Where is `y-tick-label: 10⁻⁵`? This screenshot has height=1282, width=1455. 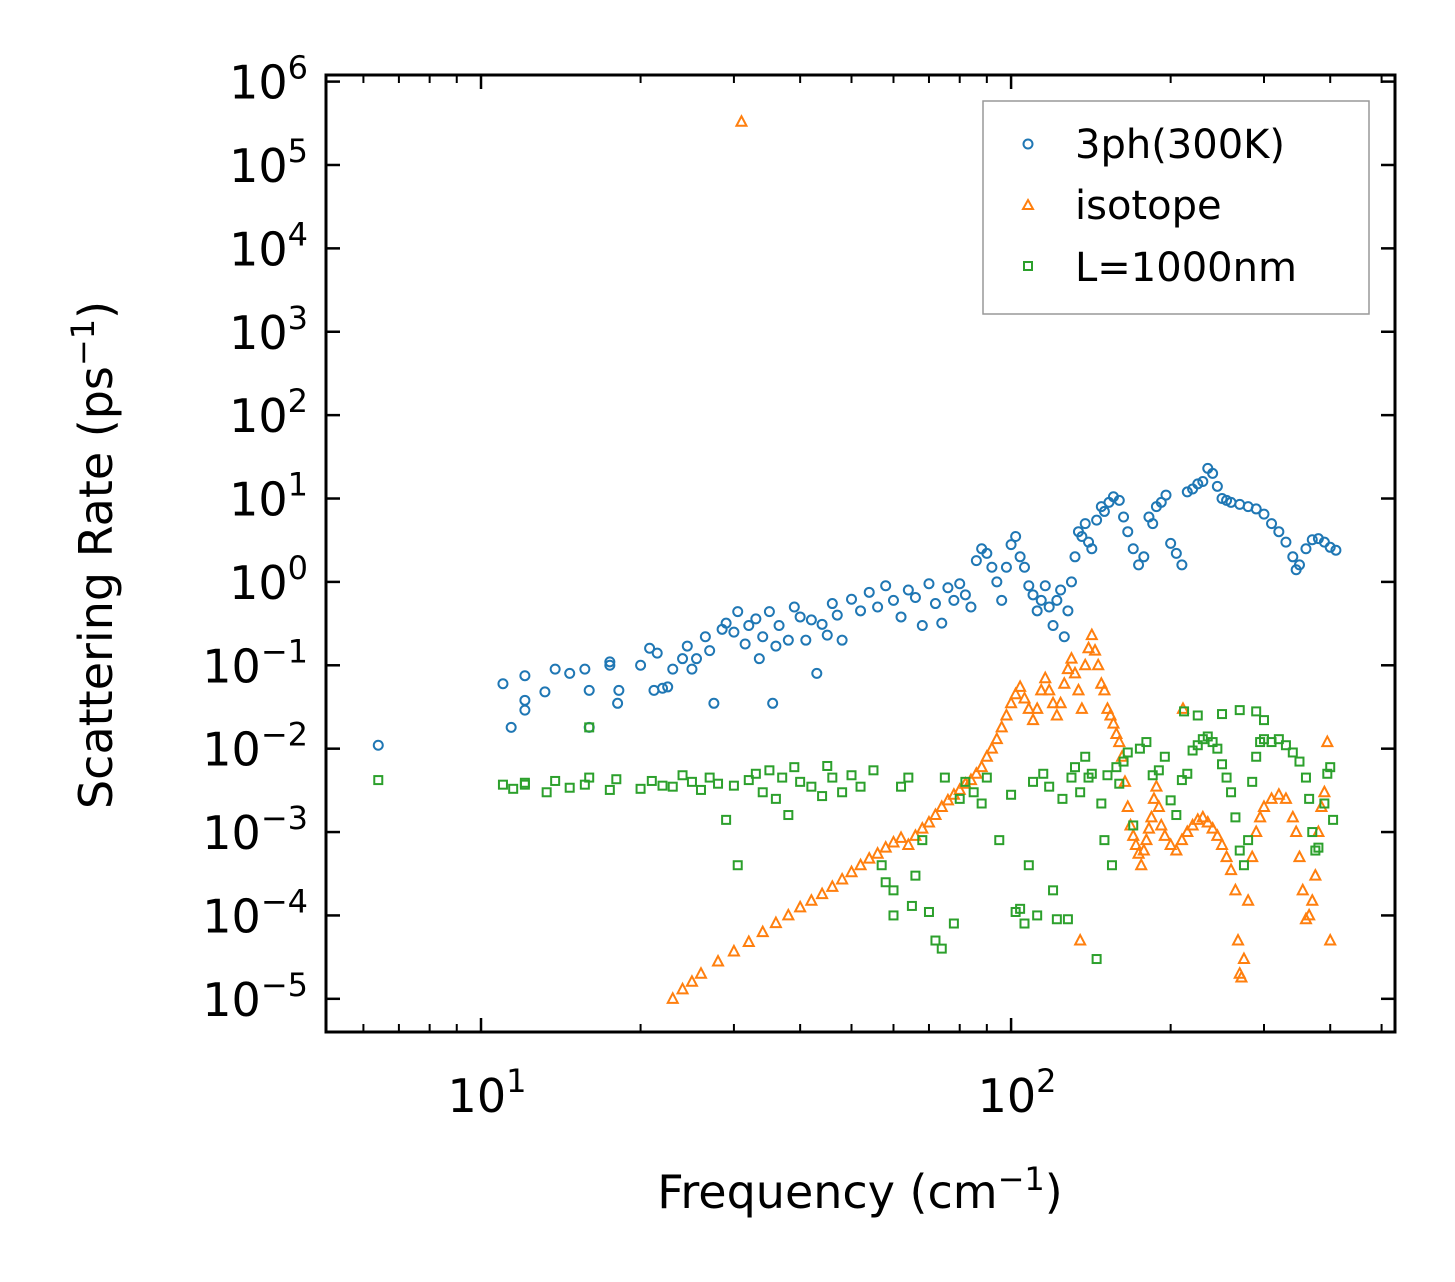
y-tick-label: 10⁻⁵ is located at coordinates (255, 996).